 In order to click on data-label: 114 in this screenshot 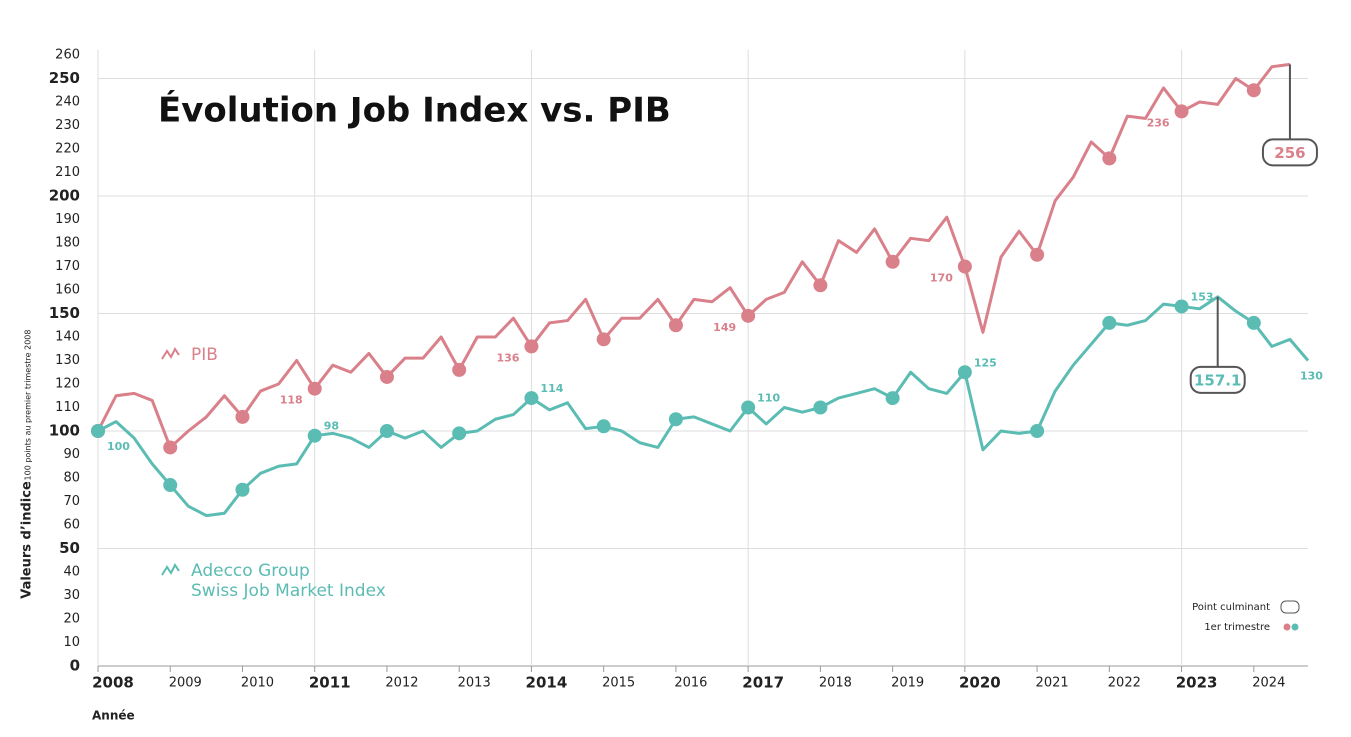, I will do `click(551, 388)`.